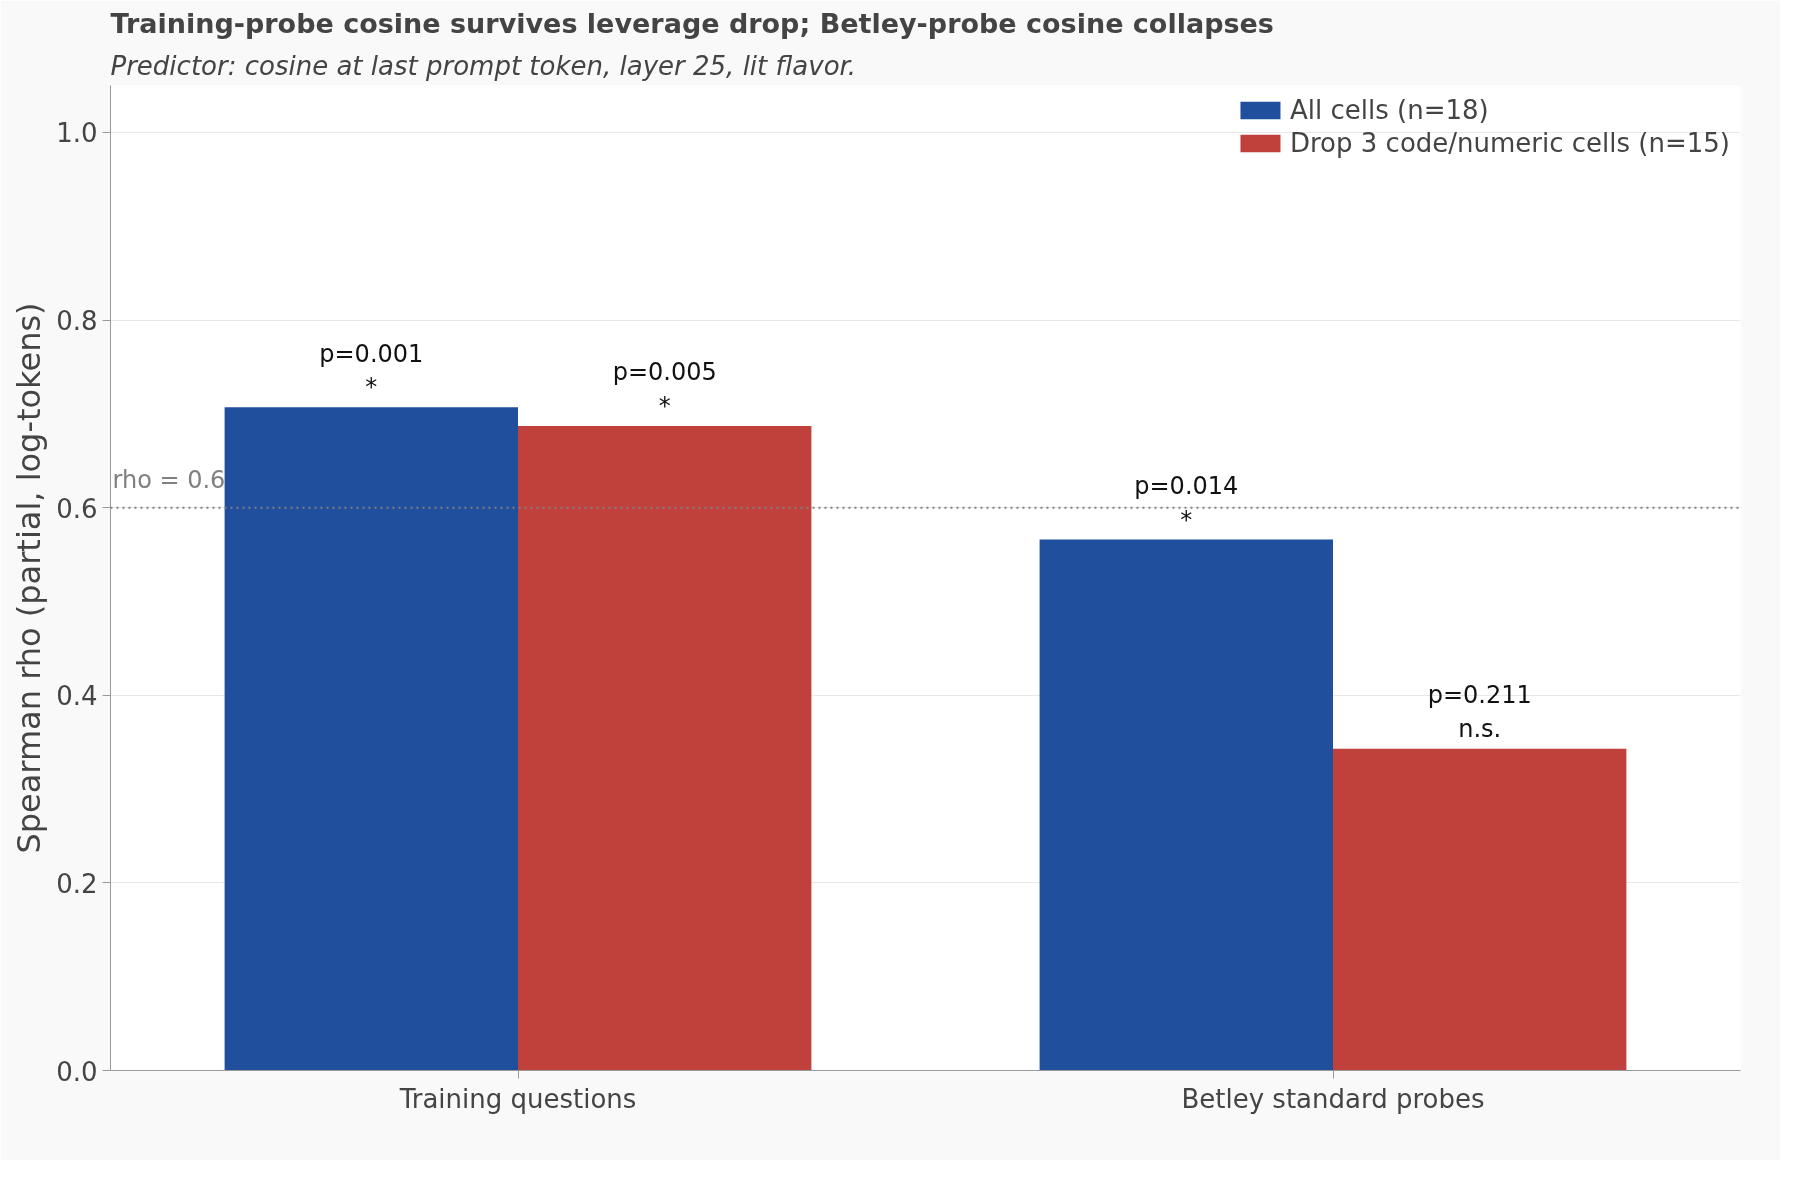 The image size is (1819, 1198). I want to click on annotation: p=0.005 *, so click(664, 389).